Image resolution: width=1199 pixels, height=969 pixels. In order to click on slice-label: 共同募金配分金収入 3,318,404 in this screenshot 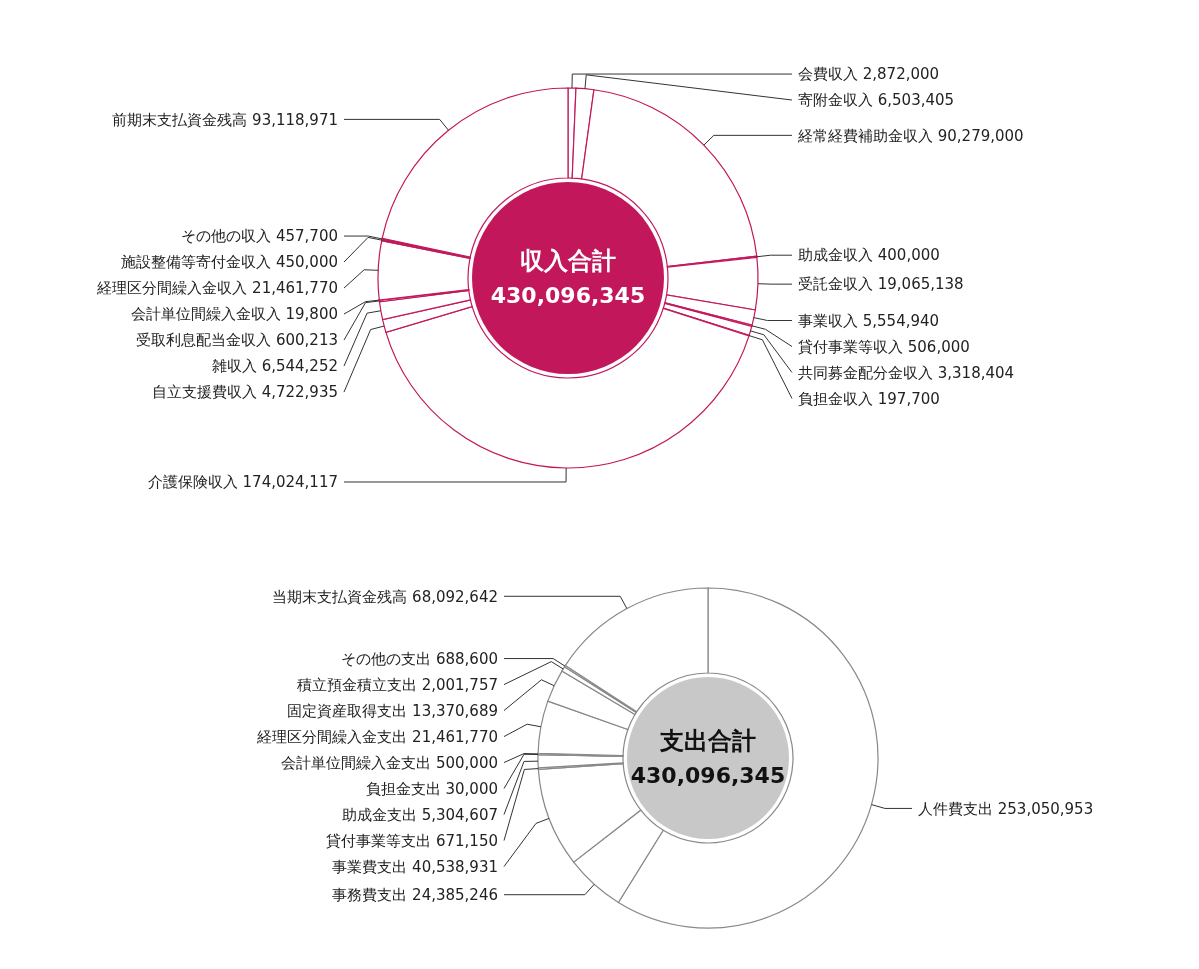, I will do `click(906, 372)`.